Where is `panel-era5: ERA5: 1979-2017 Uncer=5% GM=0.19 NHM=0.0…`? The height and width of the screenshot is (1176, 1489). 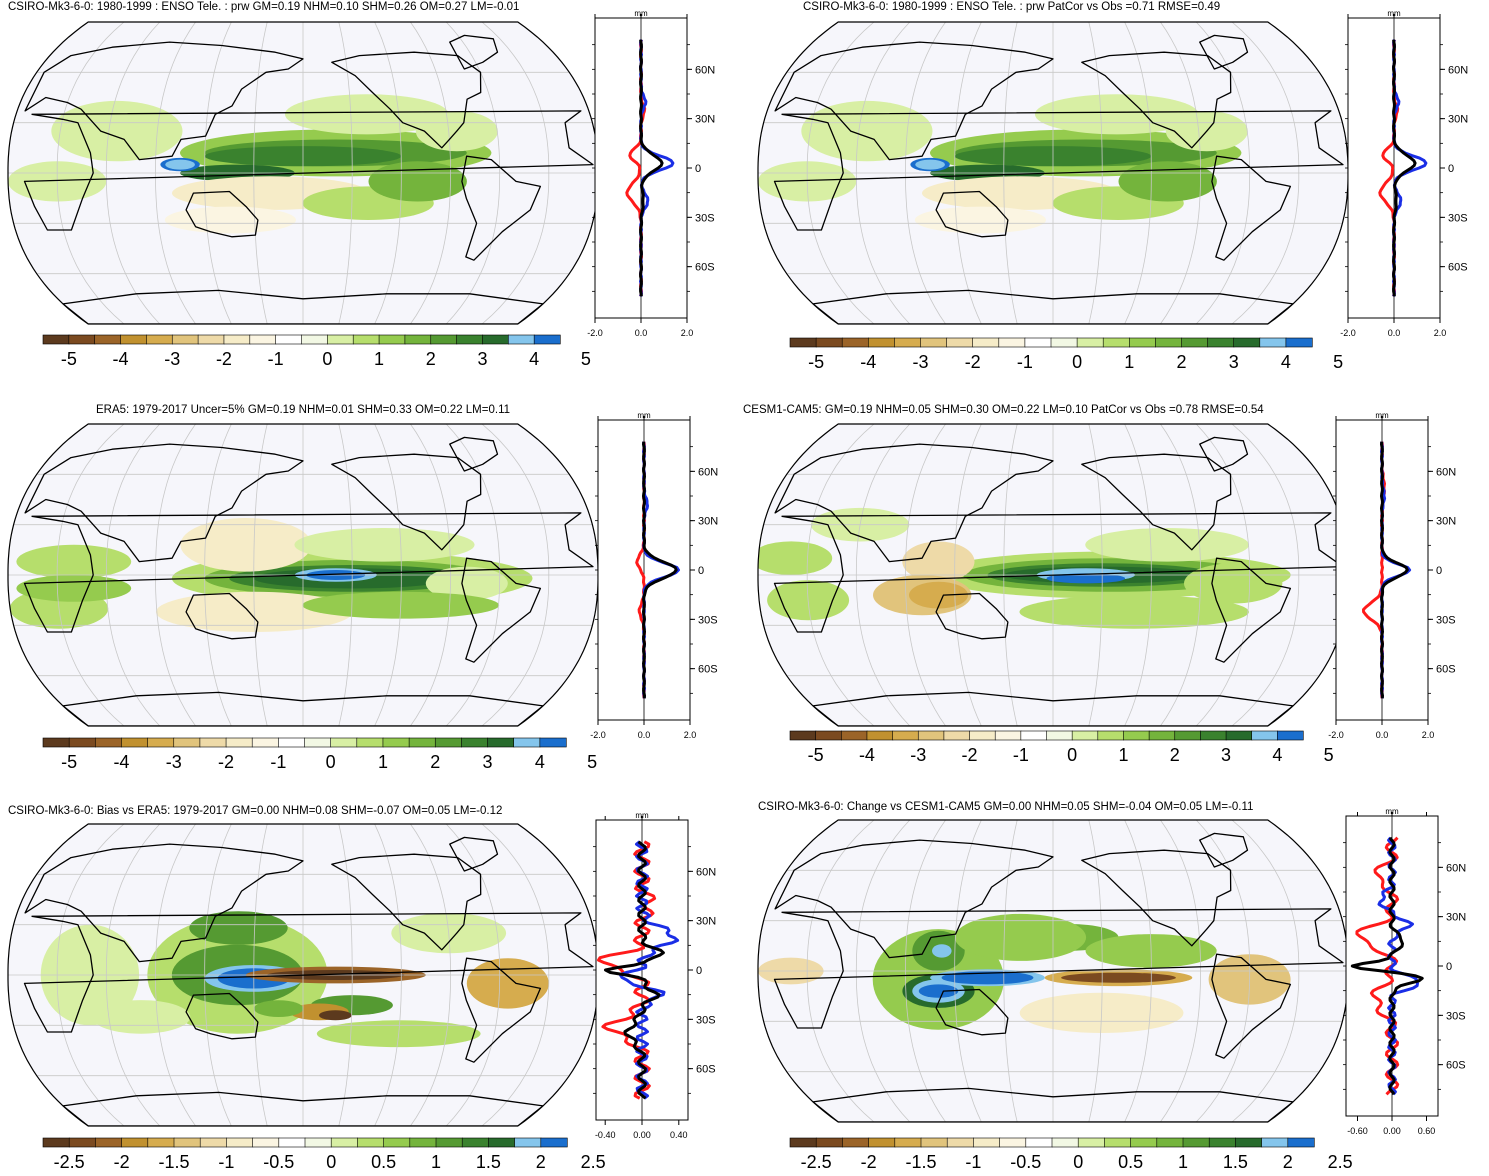 panel-era5: ERA5: 1979-2017 Uncer=5% GM=0.19 NHM=0.0… is located at coordinates (362, 588).